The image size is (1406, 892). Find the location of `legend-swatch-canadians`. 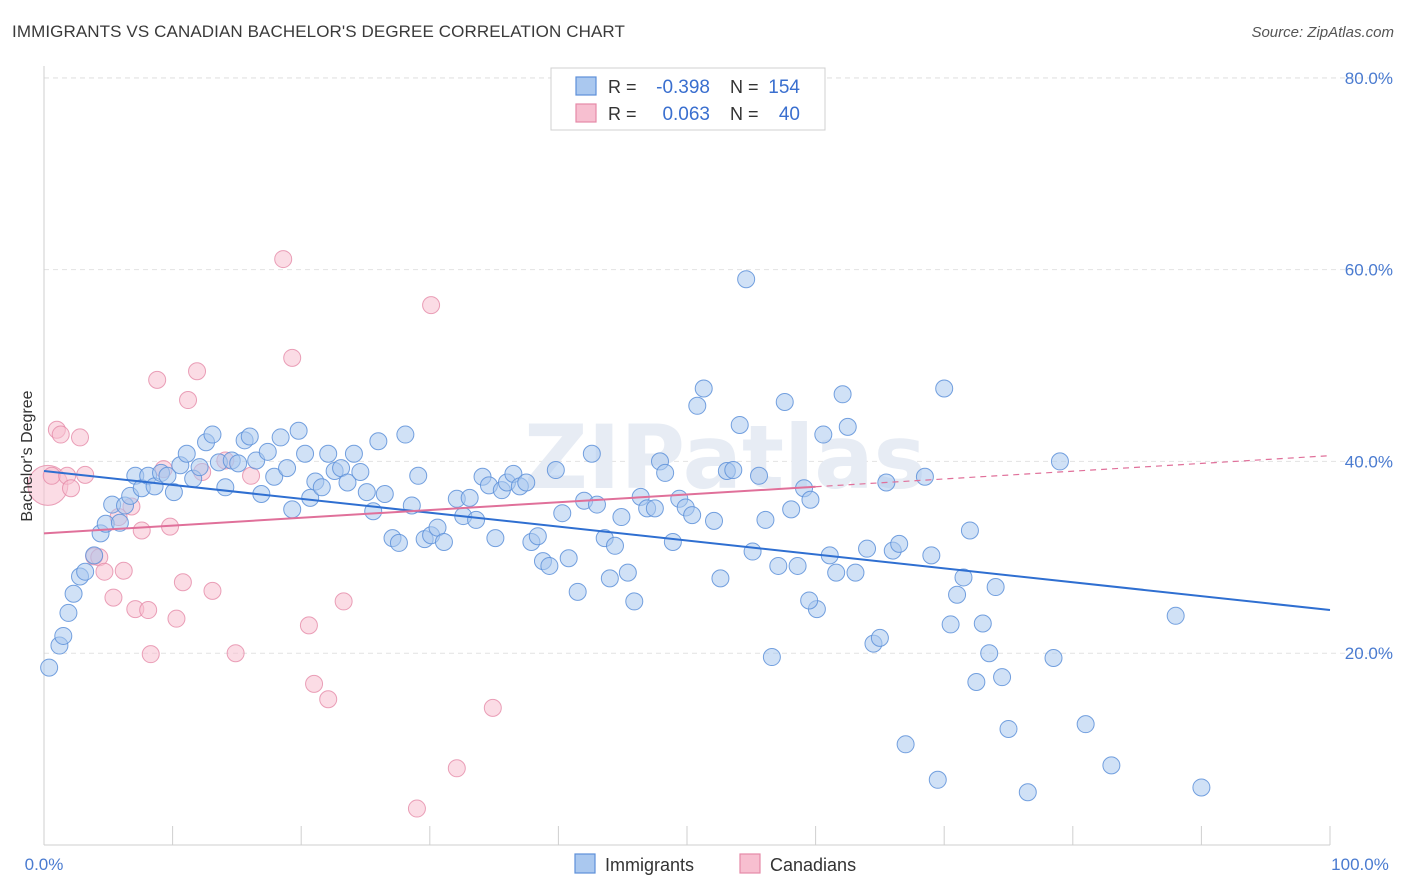

legend-swatch-canadians is located at coordinates (586, 113).